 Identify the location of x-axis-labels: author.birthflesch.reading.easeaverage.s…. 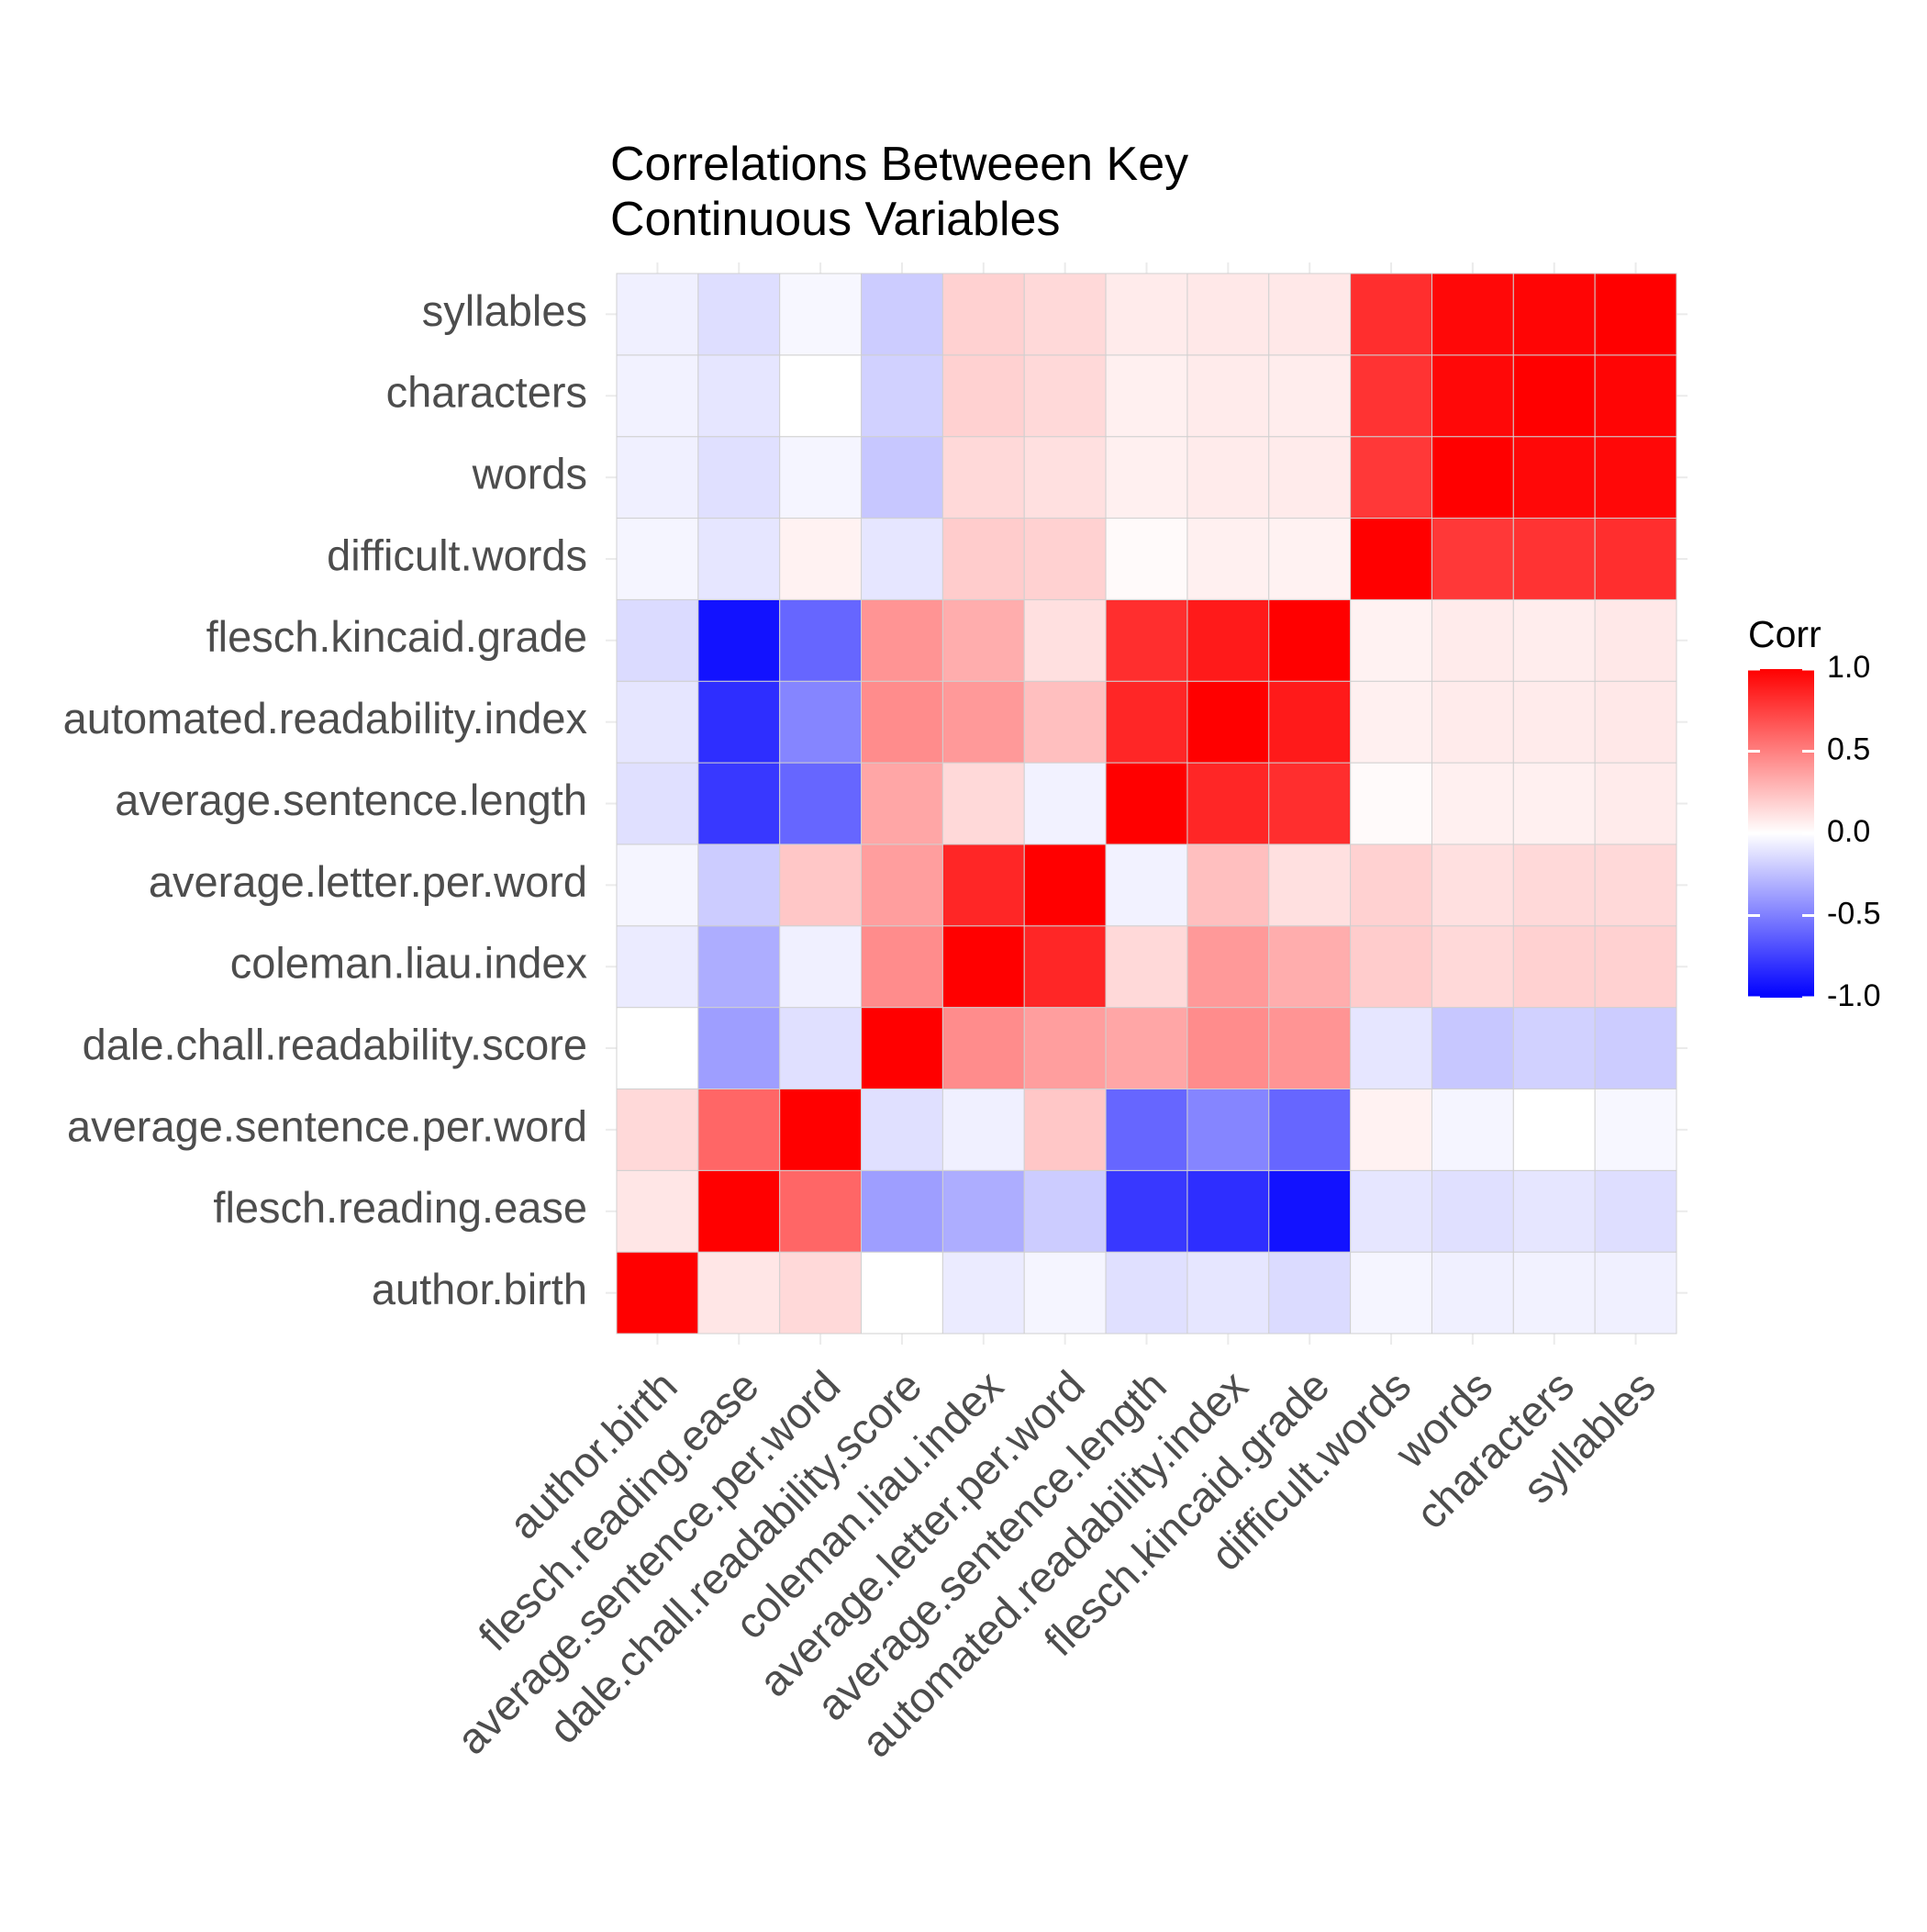
(1056, 1563).